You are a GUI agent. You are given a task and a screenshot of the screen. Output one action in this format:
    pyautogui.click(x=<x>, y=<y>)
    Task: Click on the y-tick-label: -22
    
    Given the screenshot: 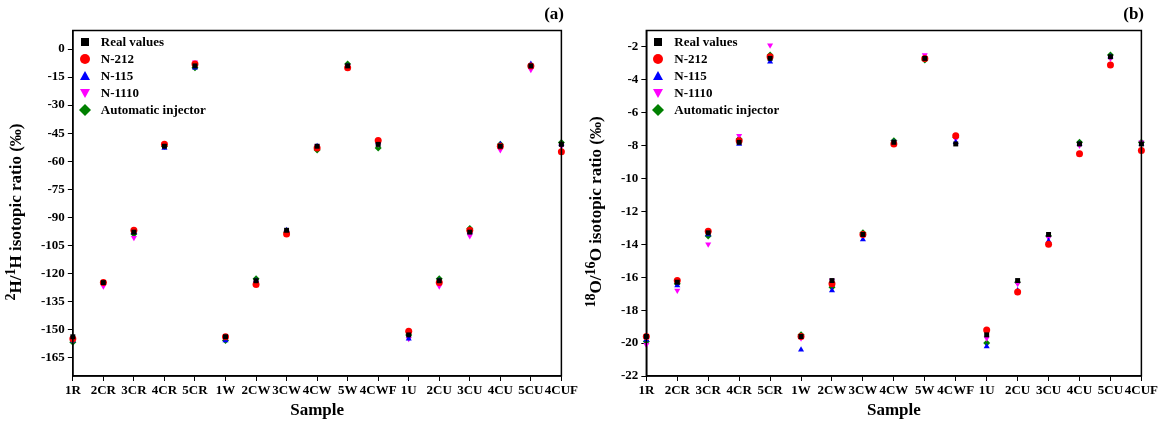 What is the action you would take?
    pyautogui.click(x=629, y=375)
    